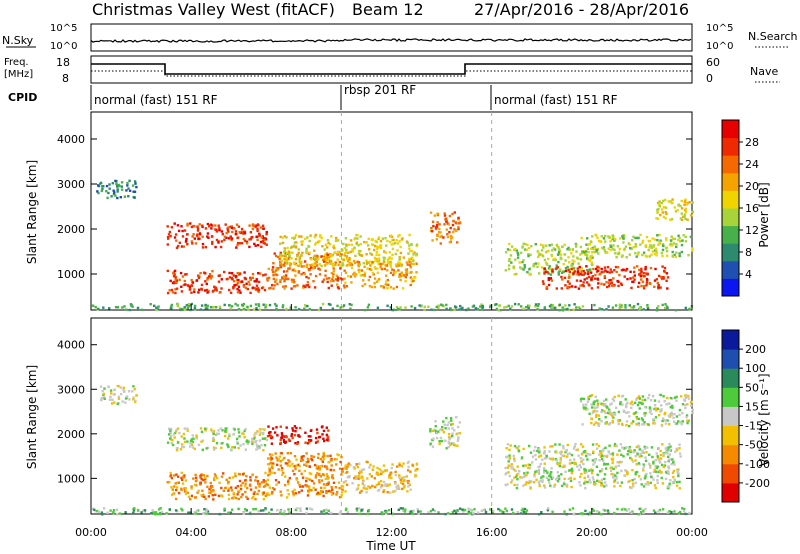 Image resolution: width=800 pixels, height=554 pixels. What do you see at coordinates (755, 368) in the screenshot?
I see `colorbar-tick-label: 100` at bounding box center [755, 368].